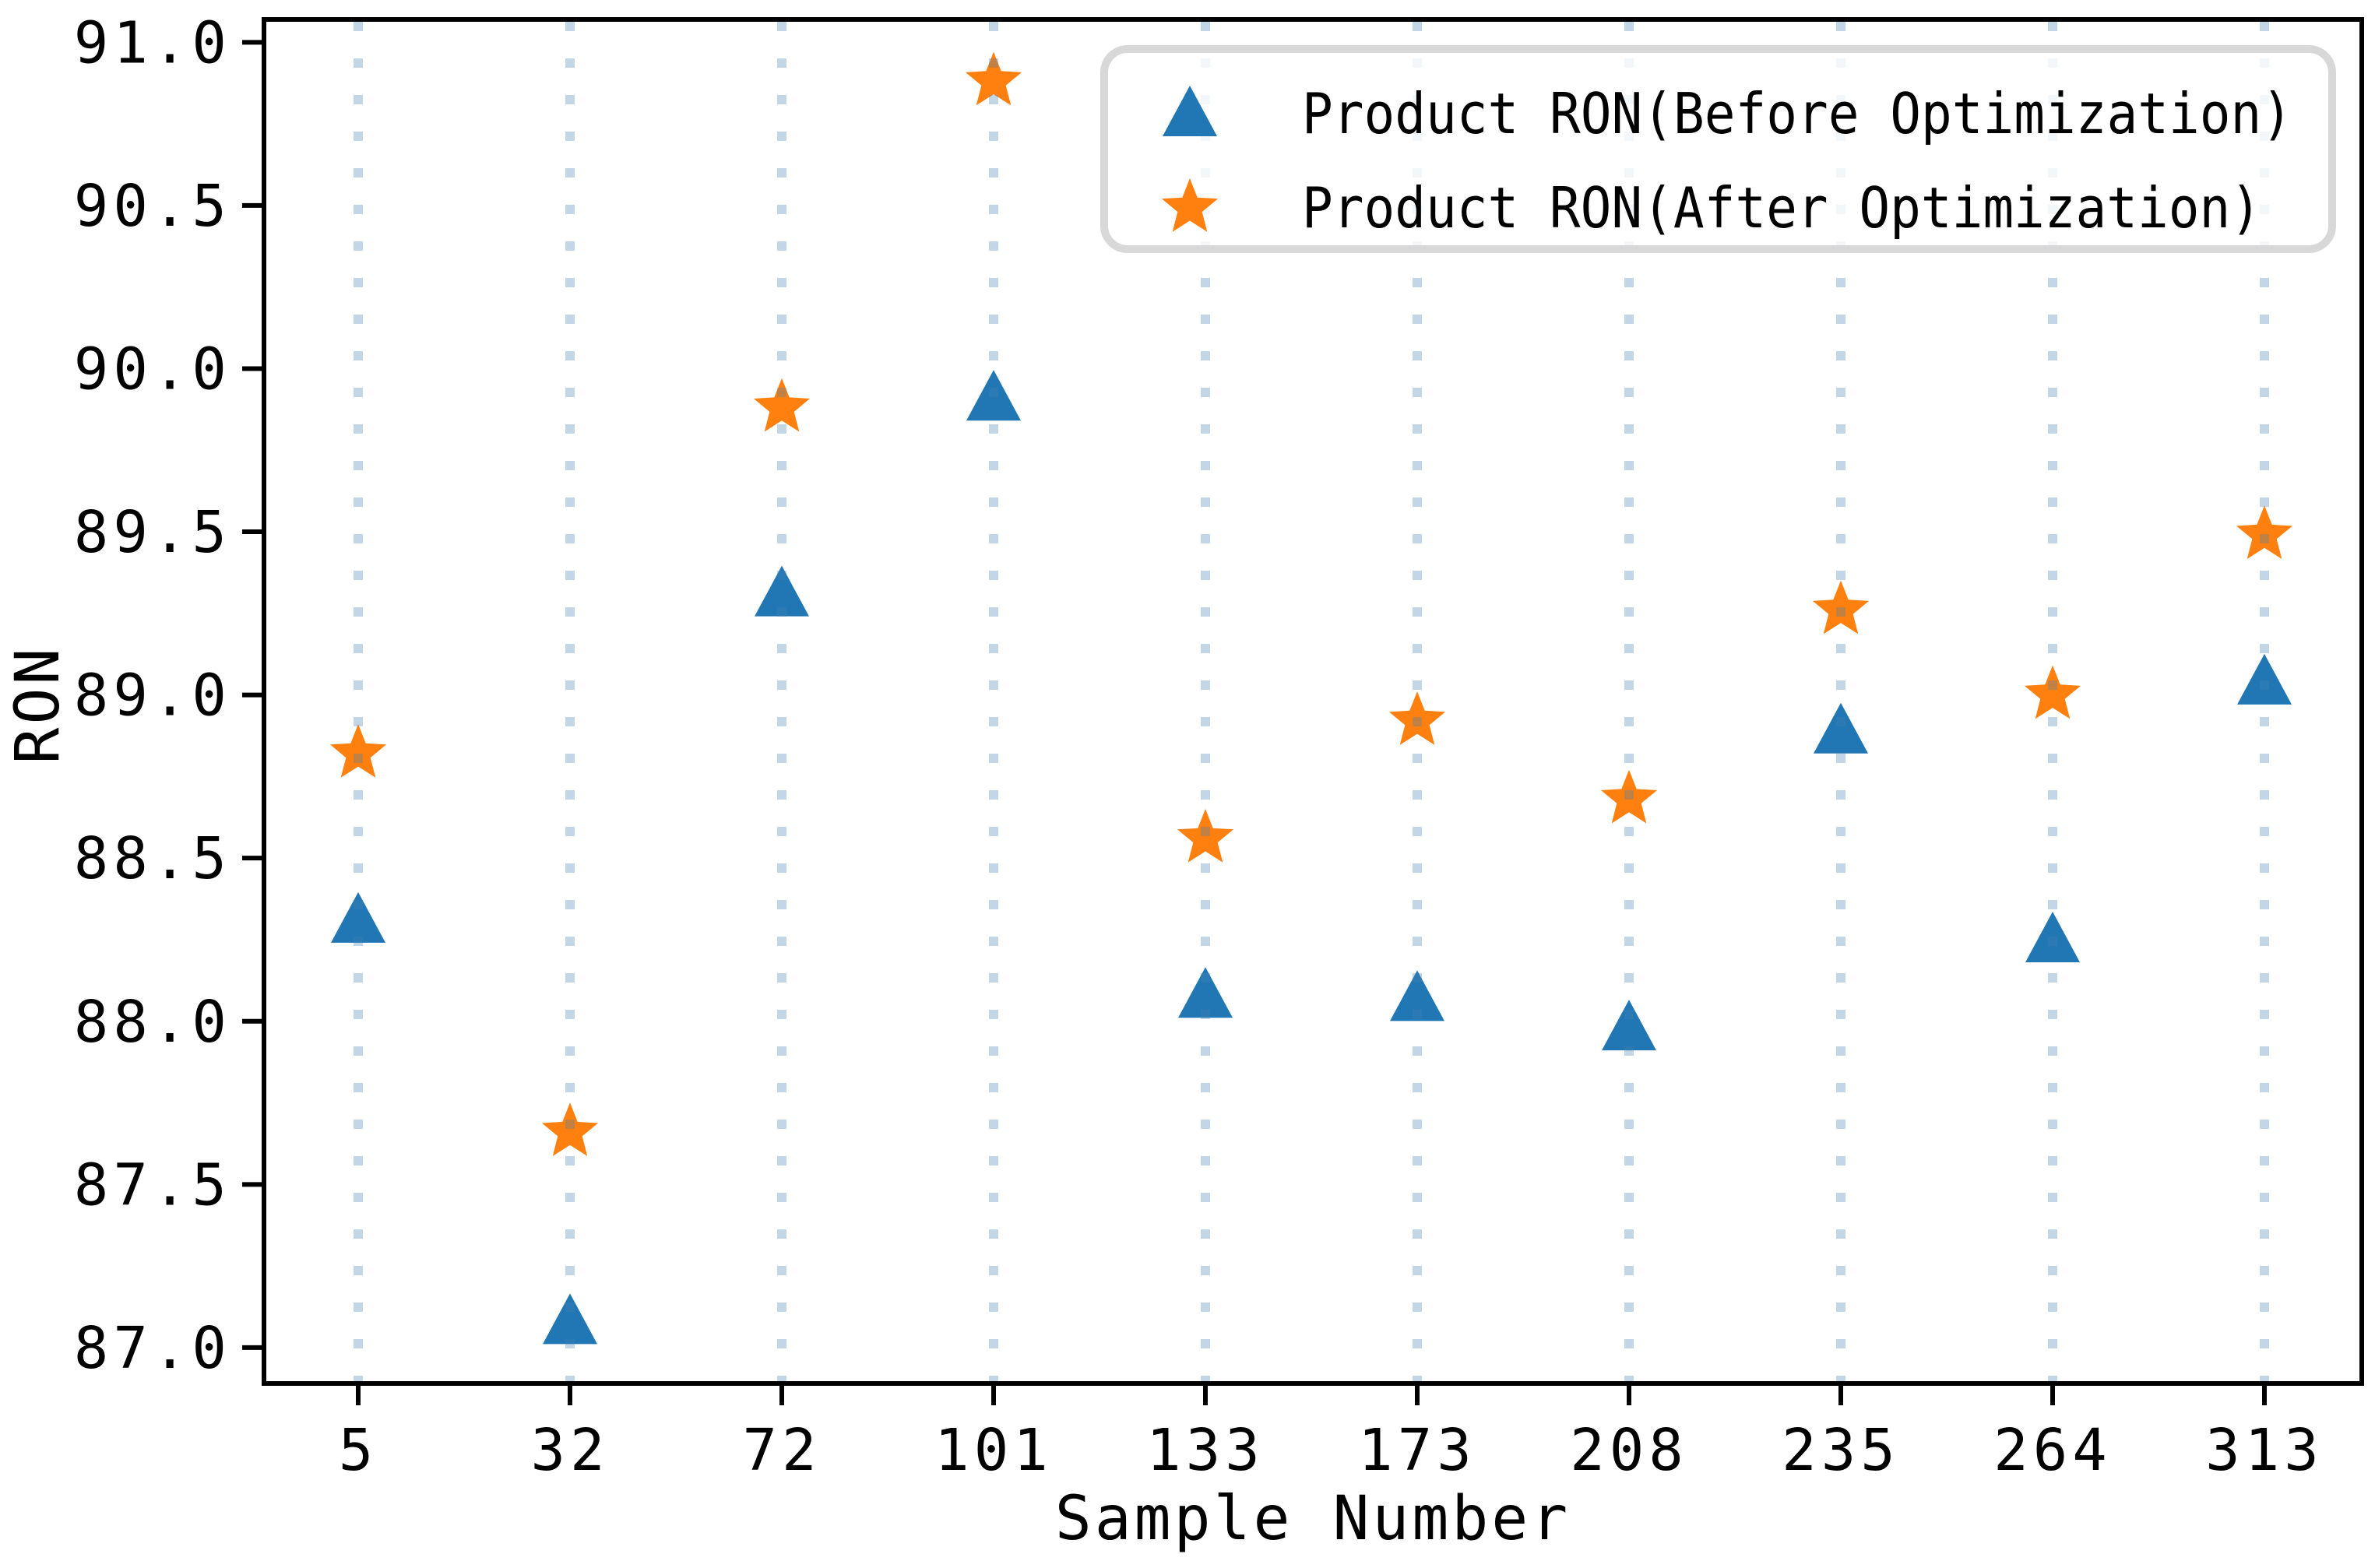  What do you see at coordinates (358, 1450) in the screenshot?
I see `x-tick-label-5: 5` at bounding box center [358, 1450].